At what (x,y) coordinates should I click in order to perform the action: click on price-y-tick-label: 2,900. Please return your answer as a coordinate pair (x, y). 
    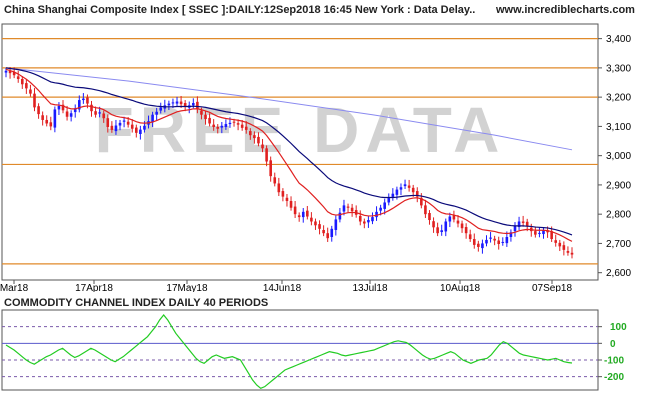
    Looking at the image, I should click on (618, 185).